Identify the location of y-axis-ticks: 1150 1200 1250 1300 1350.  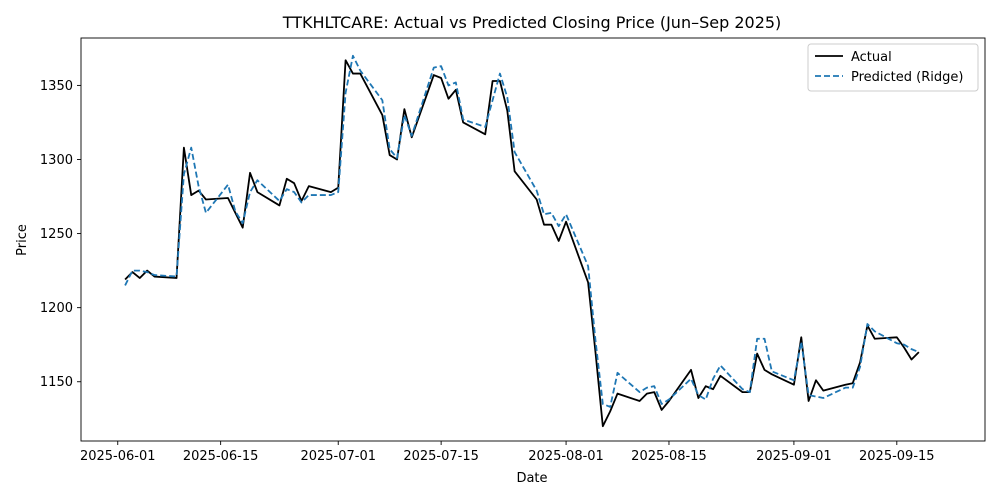
(60, 234).